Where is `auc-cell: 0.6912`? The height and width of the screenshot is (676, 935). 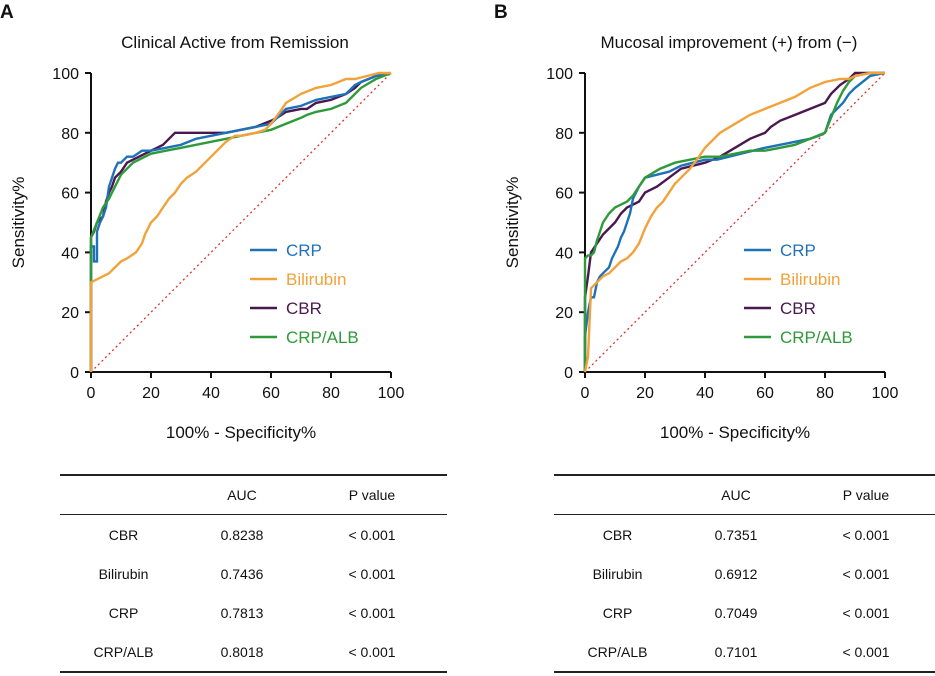 auc-cell: 0.6912 is located at coordinates (736, 573).